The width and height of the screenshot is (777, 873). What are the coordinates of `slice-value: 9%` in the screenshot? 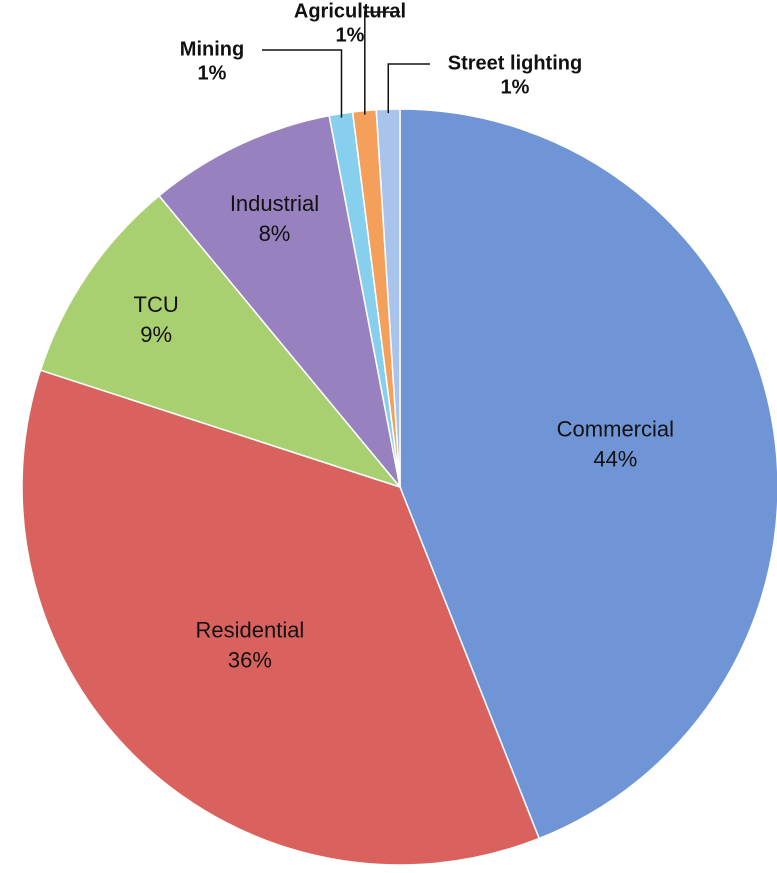 It's located at (156, 334).